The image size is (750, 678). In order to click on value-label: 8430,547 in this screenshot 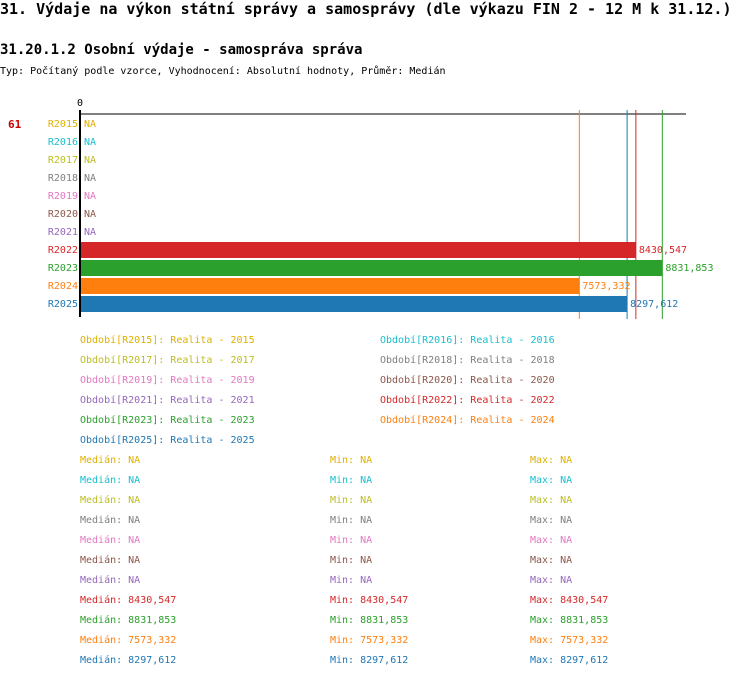, I will do `click(663, 250)`.